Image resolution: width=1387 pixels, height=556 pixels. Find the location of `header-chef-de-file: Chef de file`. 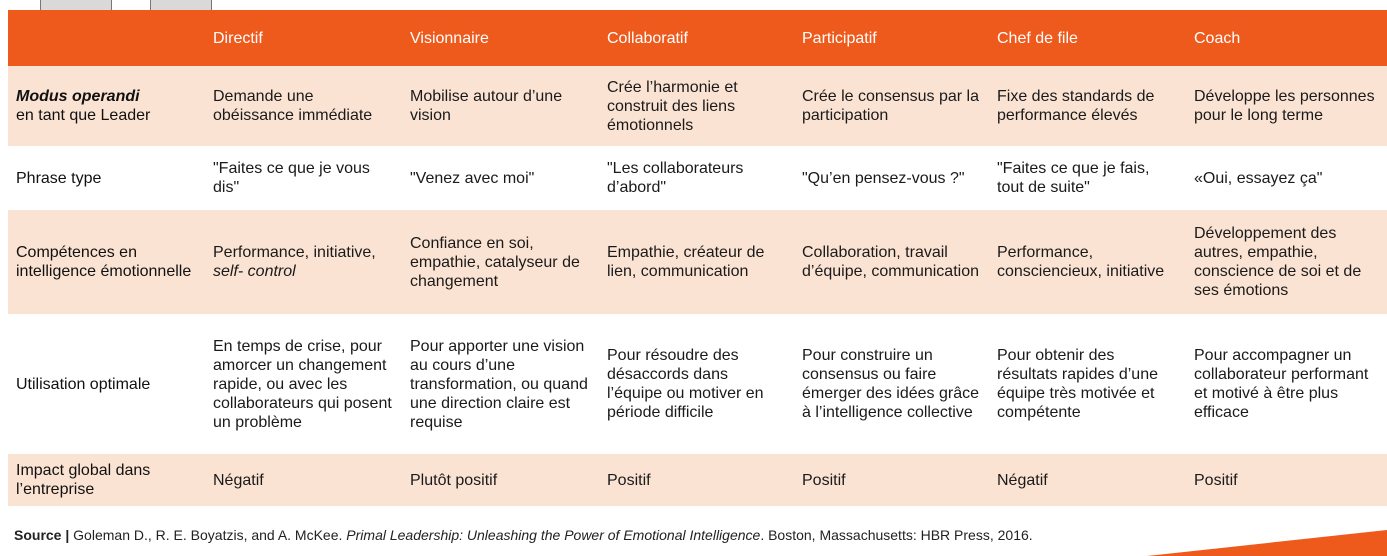

header-chef-de-file: Chef de file is located at coordinates (1087, 38).